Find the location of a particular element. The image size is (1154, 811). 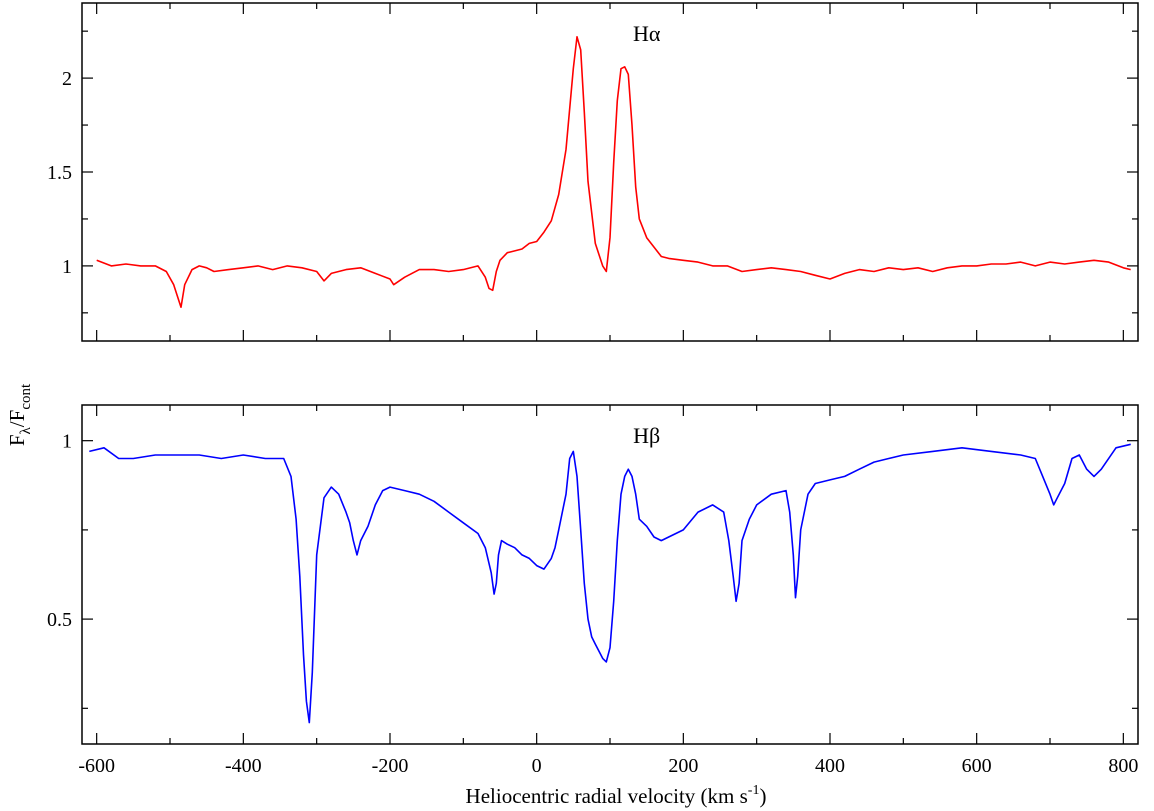

x-tick-label: 0 is located at coordinates (537, 766).